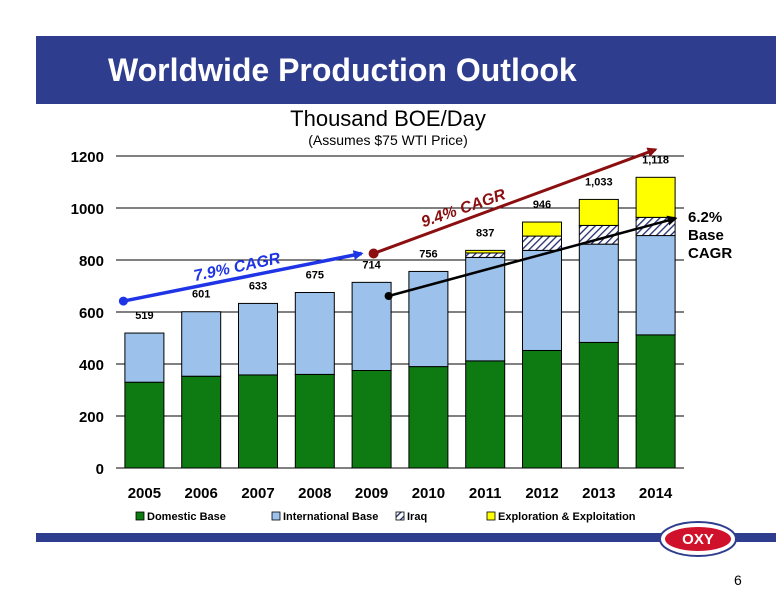 Image resolution: width=776 pixels, height=600 pixels. What do you see at coordinates (515, 201) in the screenshot?
I see `cagr-arrow-red` at bounding box center [515, 201].